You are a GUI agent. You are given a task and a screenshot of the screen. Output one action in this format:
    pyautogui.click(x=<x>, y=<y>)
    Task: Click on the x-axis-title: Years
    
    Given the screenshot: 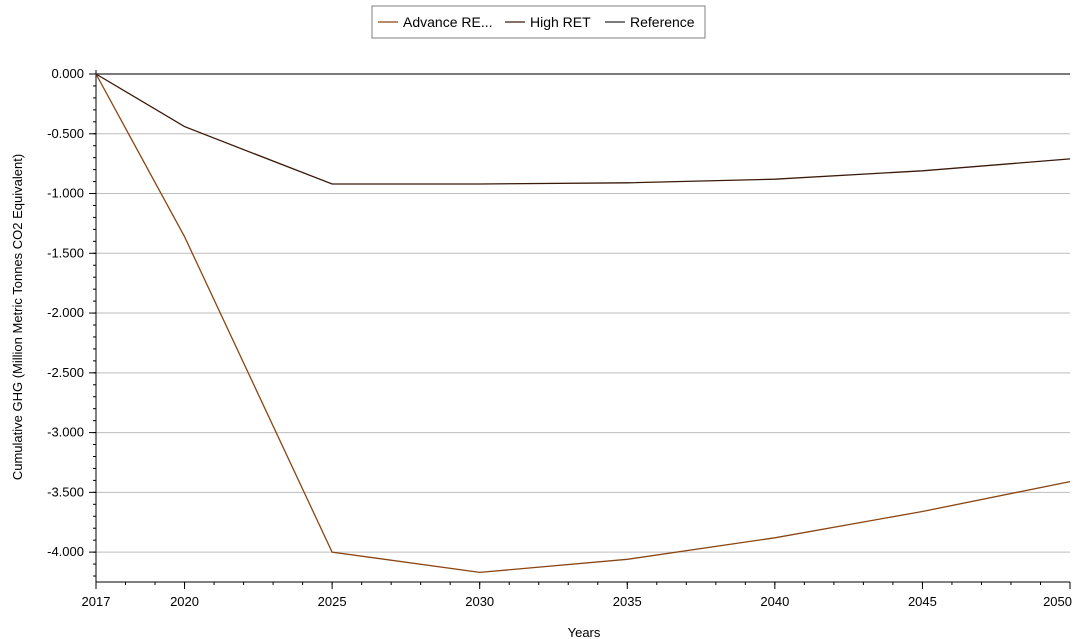 What is the action you would take?
    pyautogui.click(x=584, y=632)
    